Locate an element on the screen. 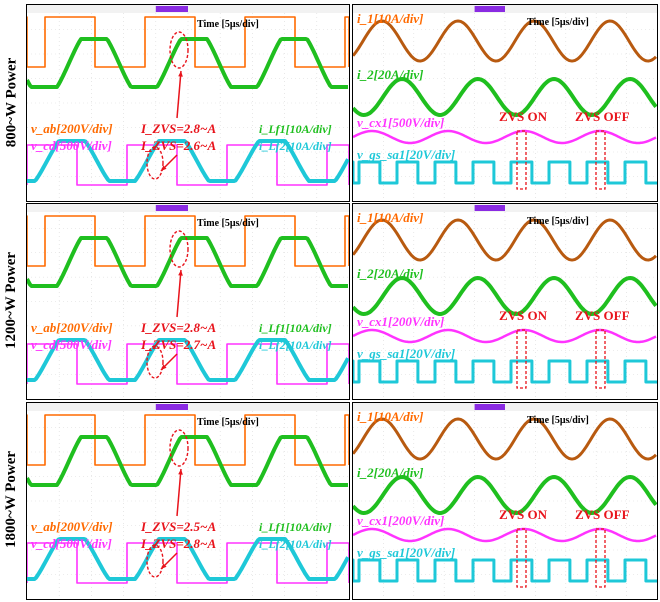 The width and height of the screenshot is (660, 602). row-label-800w: 800~W Power is located at coordinates (12, 102).